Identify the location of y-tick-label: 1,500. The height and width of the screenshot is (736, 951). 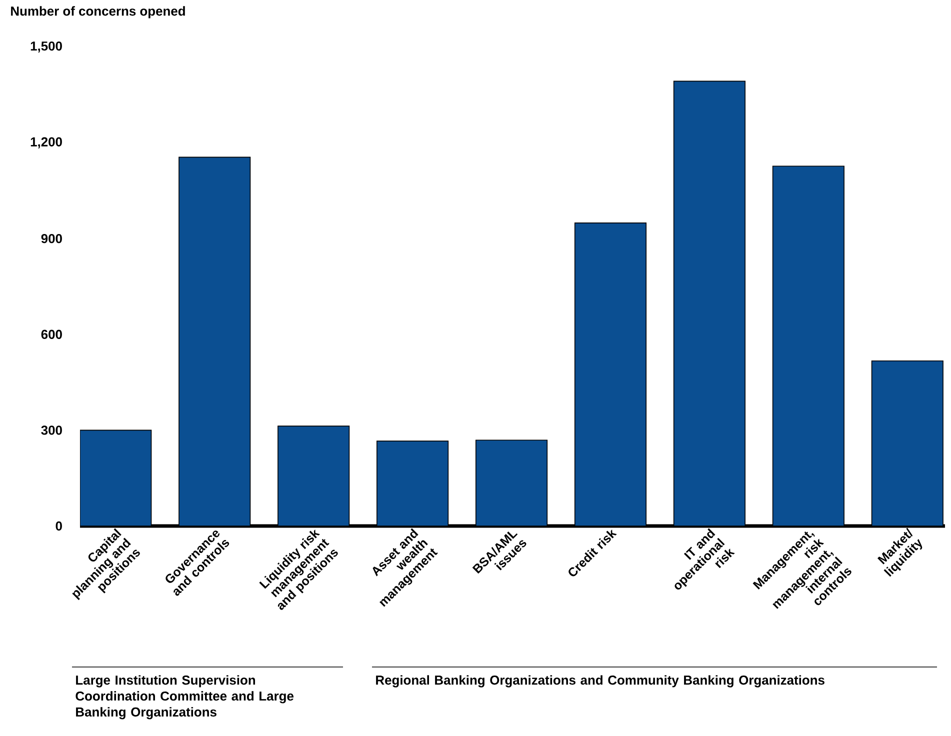
(46, 47).